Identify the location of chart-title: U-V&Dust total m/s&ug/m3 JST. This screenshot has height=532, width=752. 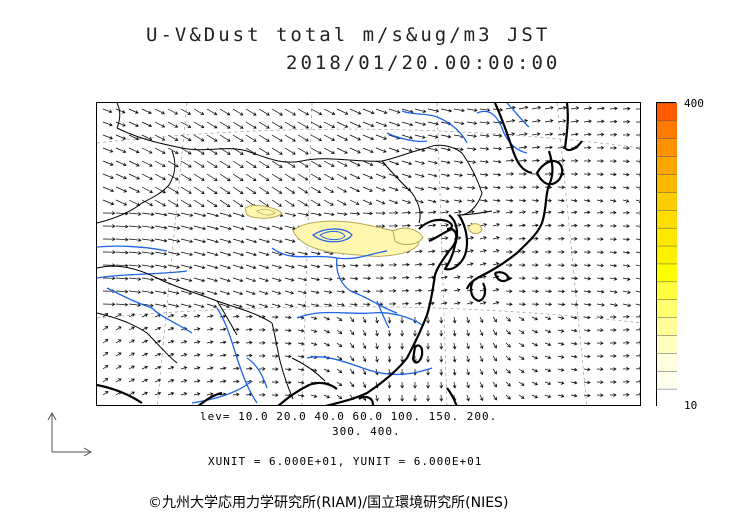
(348, 35).